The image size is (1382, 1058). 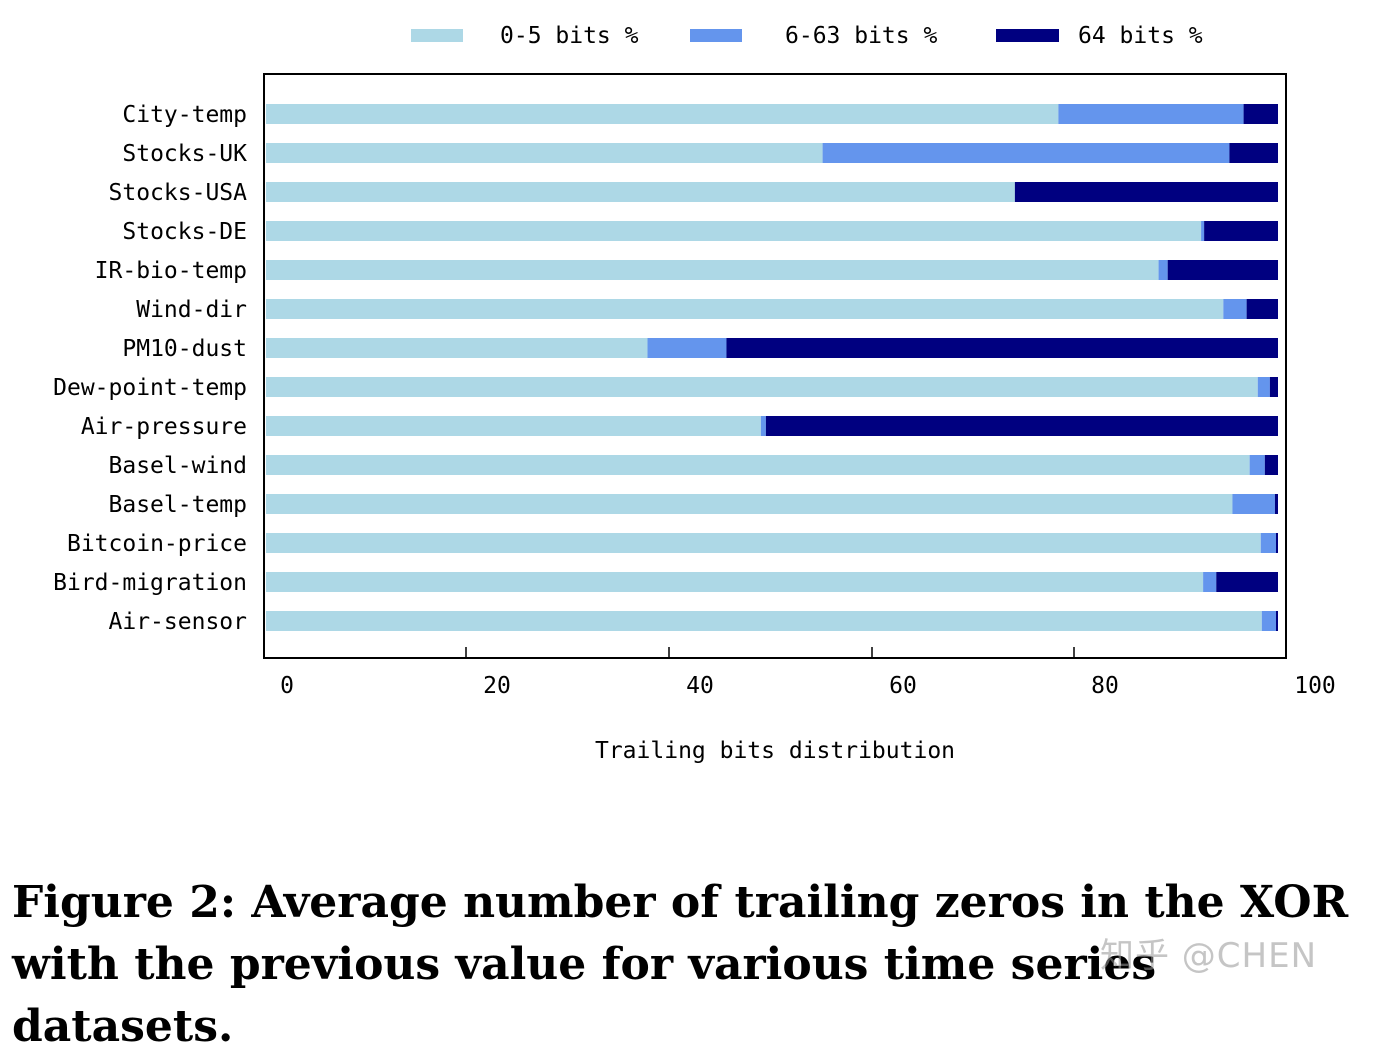 I want to click on x-tick-label: 100, so click(x=1315, y=686).